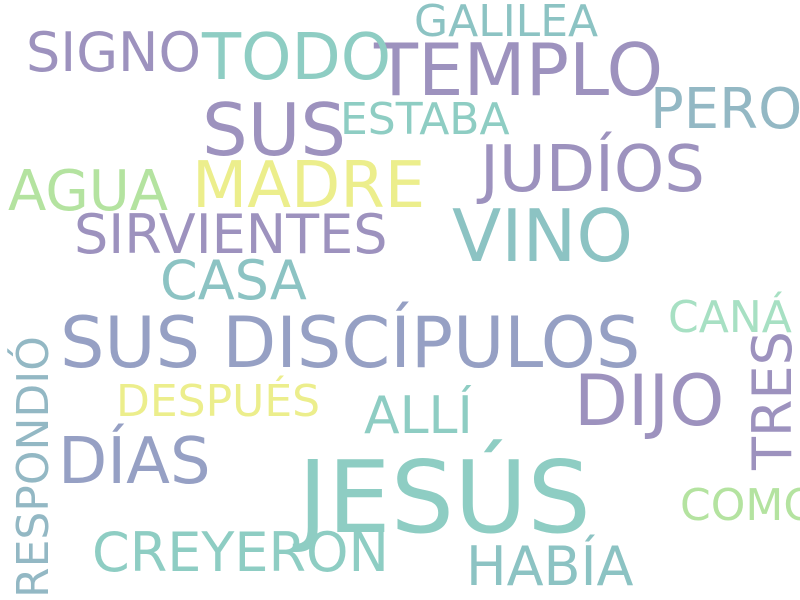 This screenshot has width=800, height=600. What do you see at coordinates (425, 119) in the screenshot?
I see `word-estaba: ESTABA` at bounding box center [425, 119].